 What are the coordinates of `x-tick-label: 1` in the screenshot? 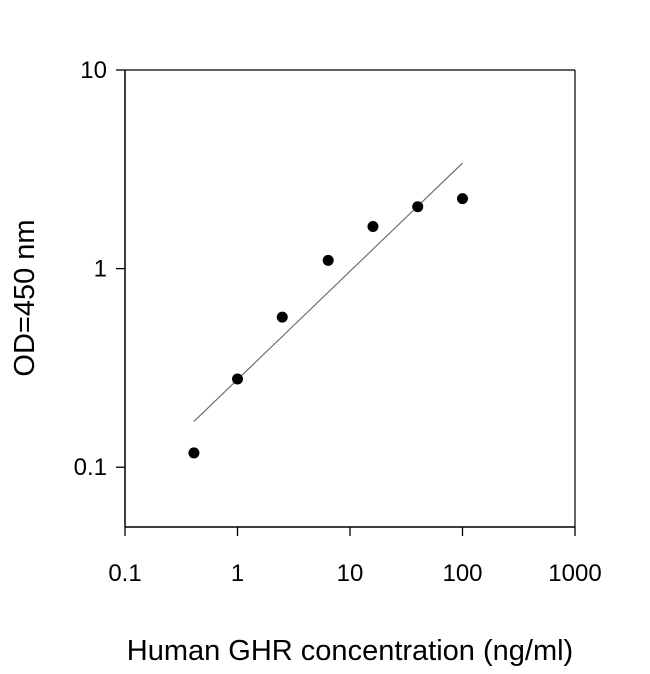 It's located at (237, 573).